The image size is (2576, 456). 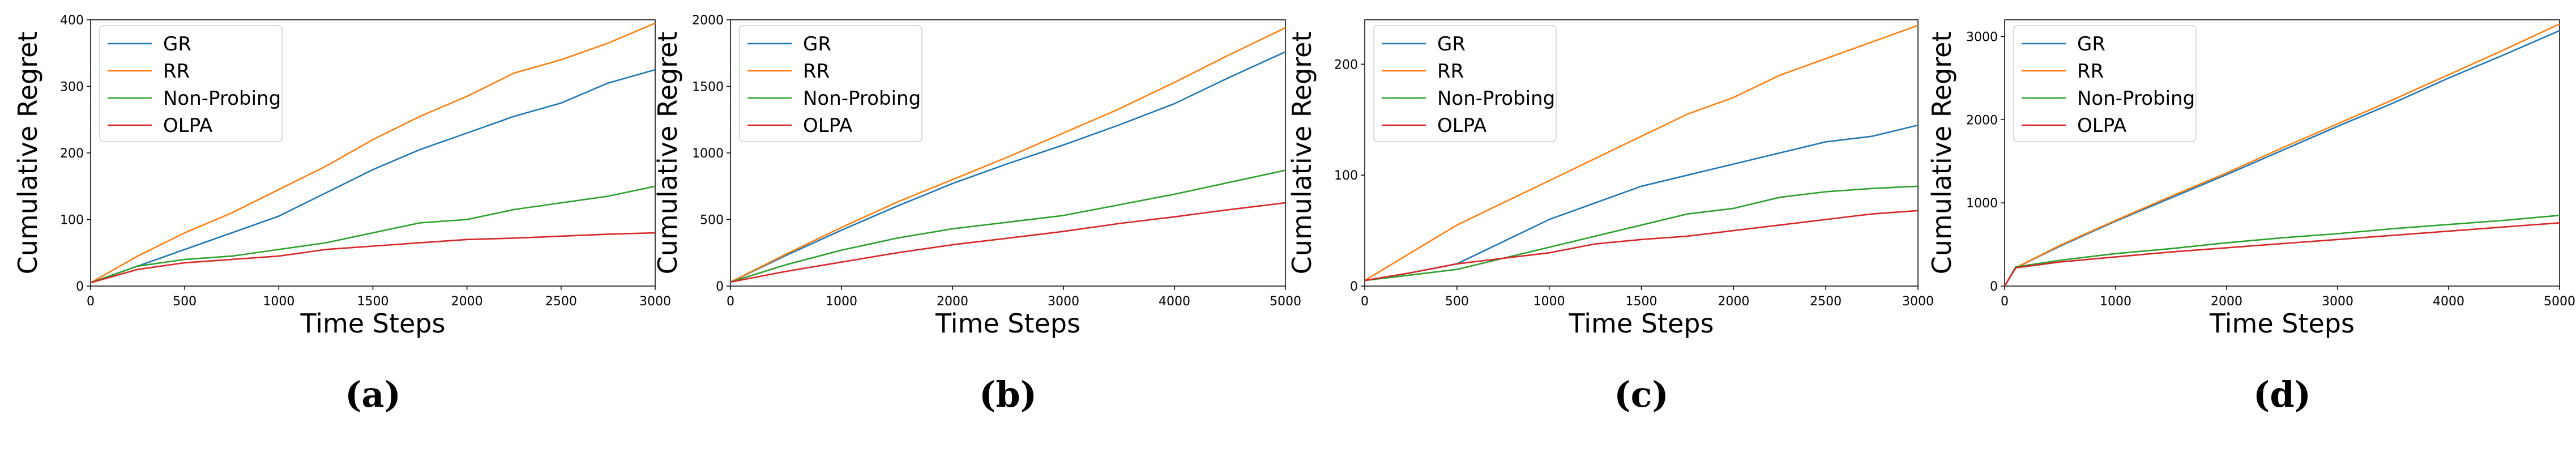 What do you see at coordinates (708, 87) in the screenshot?
I see `y-tick-label: 1500` at bounding box center [708, 87].